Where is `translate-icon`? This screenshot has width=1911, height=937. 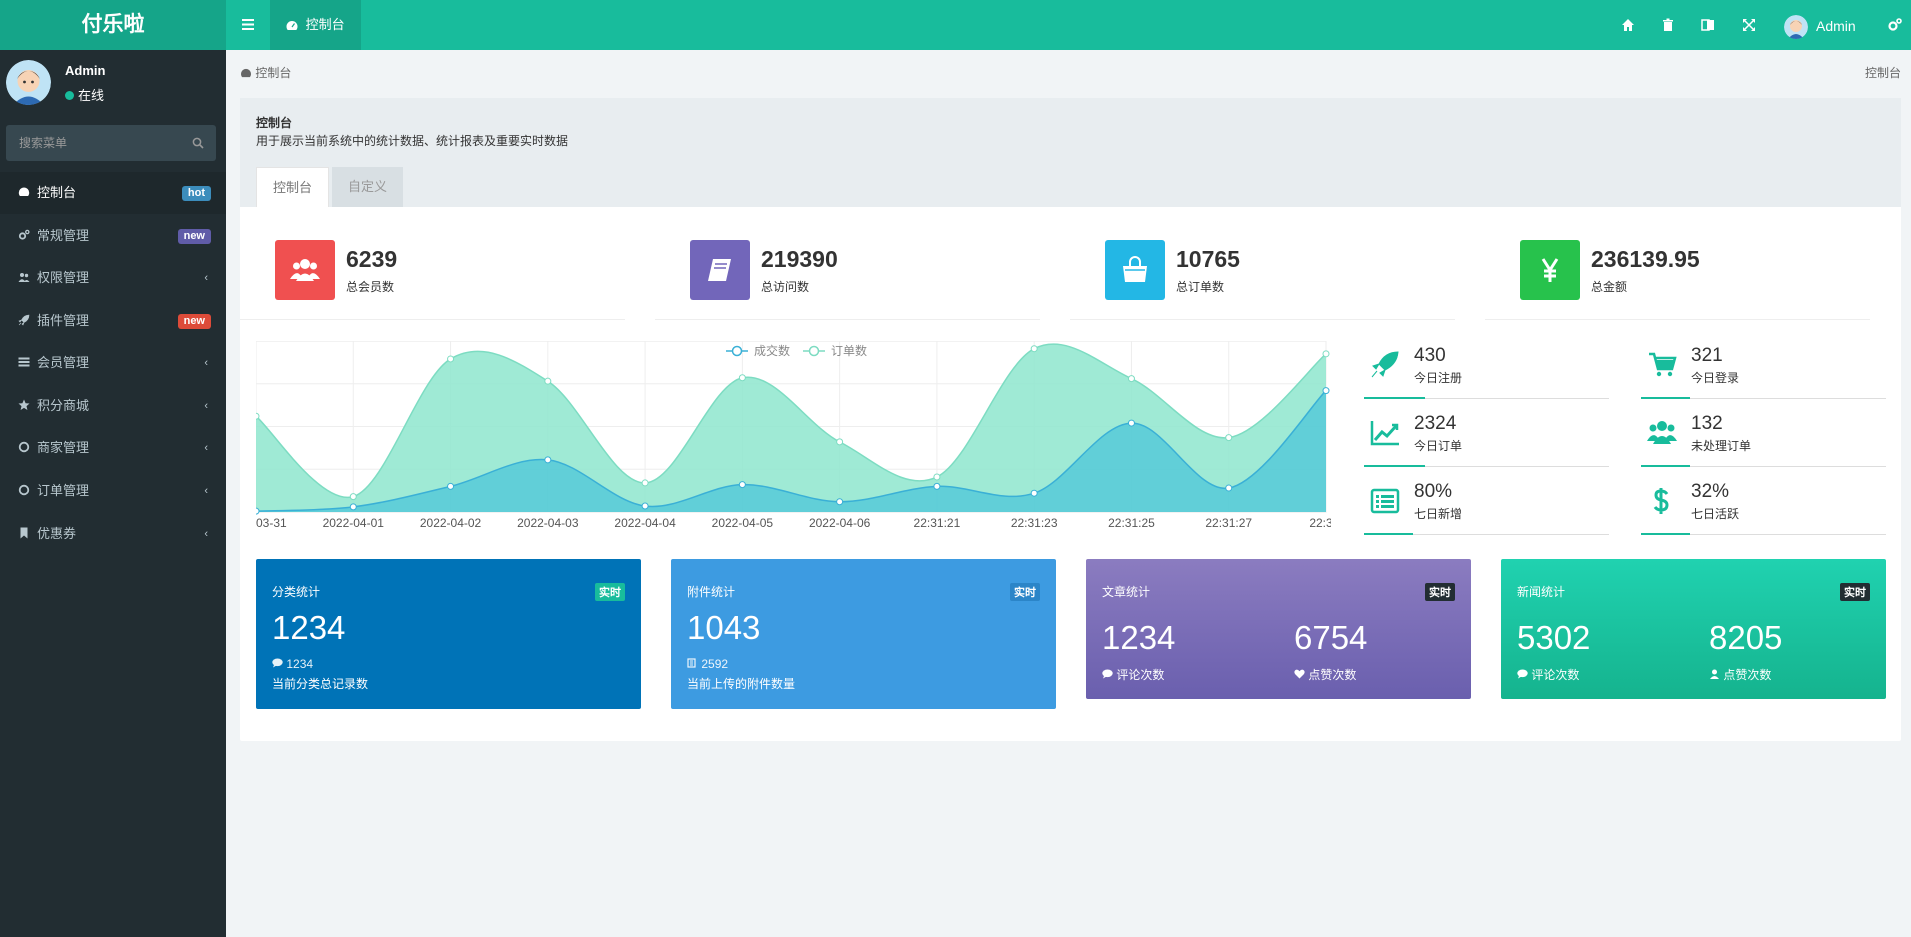 translate-icon is located at coordinates (1708, 25).